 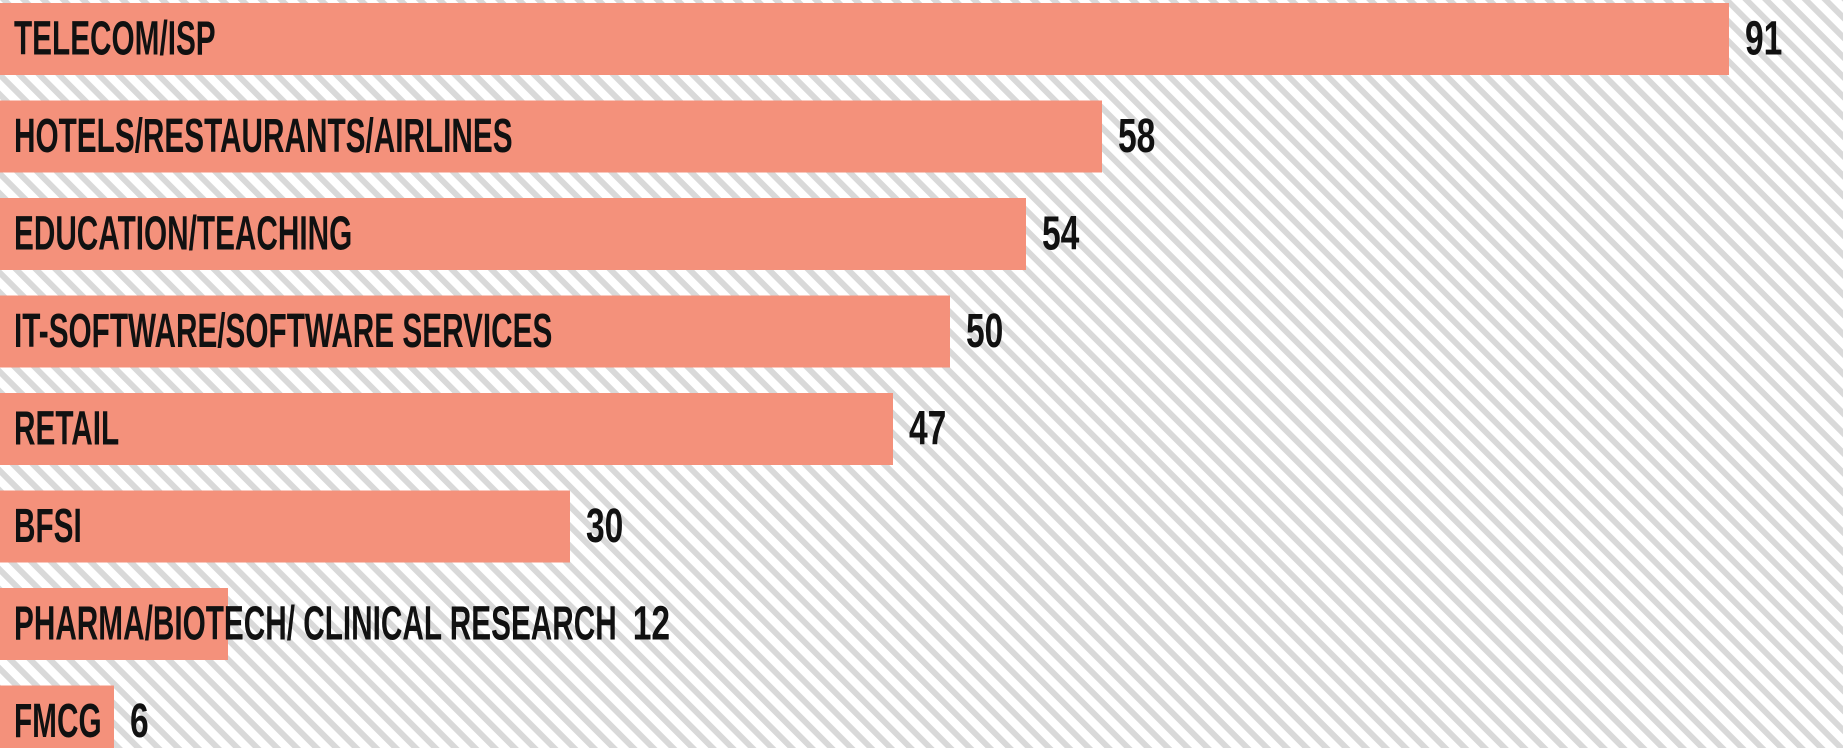 I want to click on category-label: PHARMA/BIOTECH/ CLINICAL RESEARCH, so click(x=315, y=624).